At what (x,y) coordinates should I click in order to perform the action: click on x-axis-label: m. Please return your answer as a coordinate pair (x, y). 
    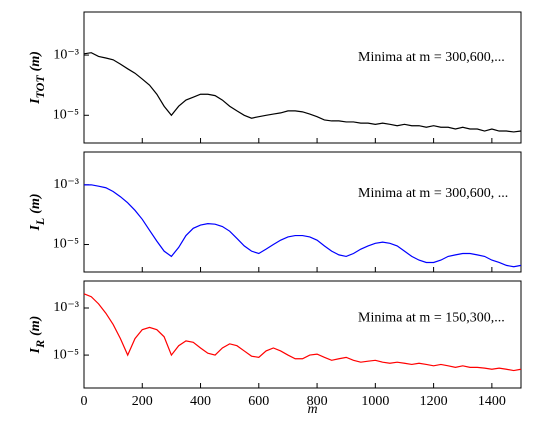
    Looking at the image, I should click on (312, 409).